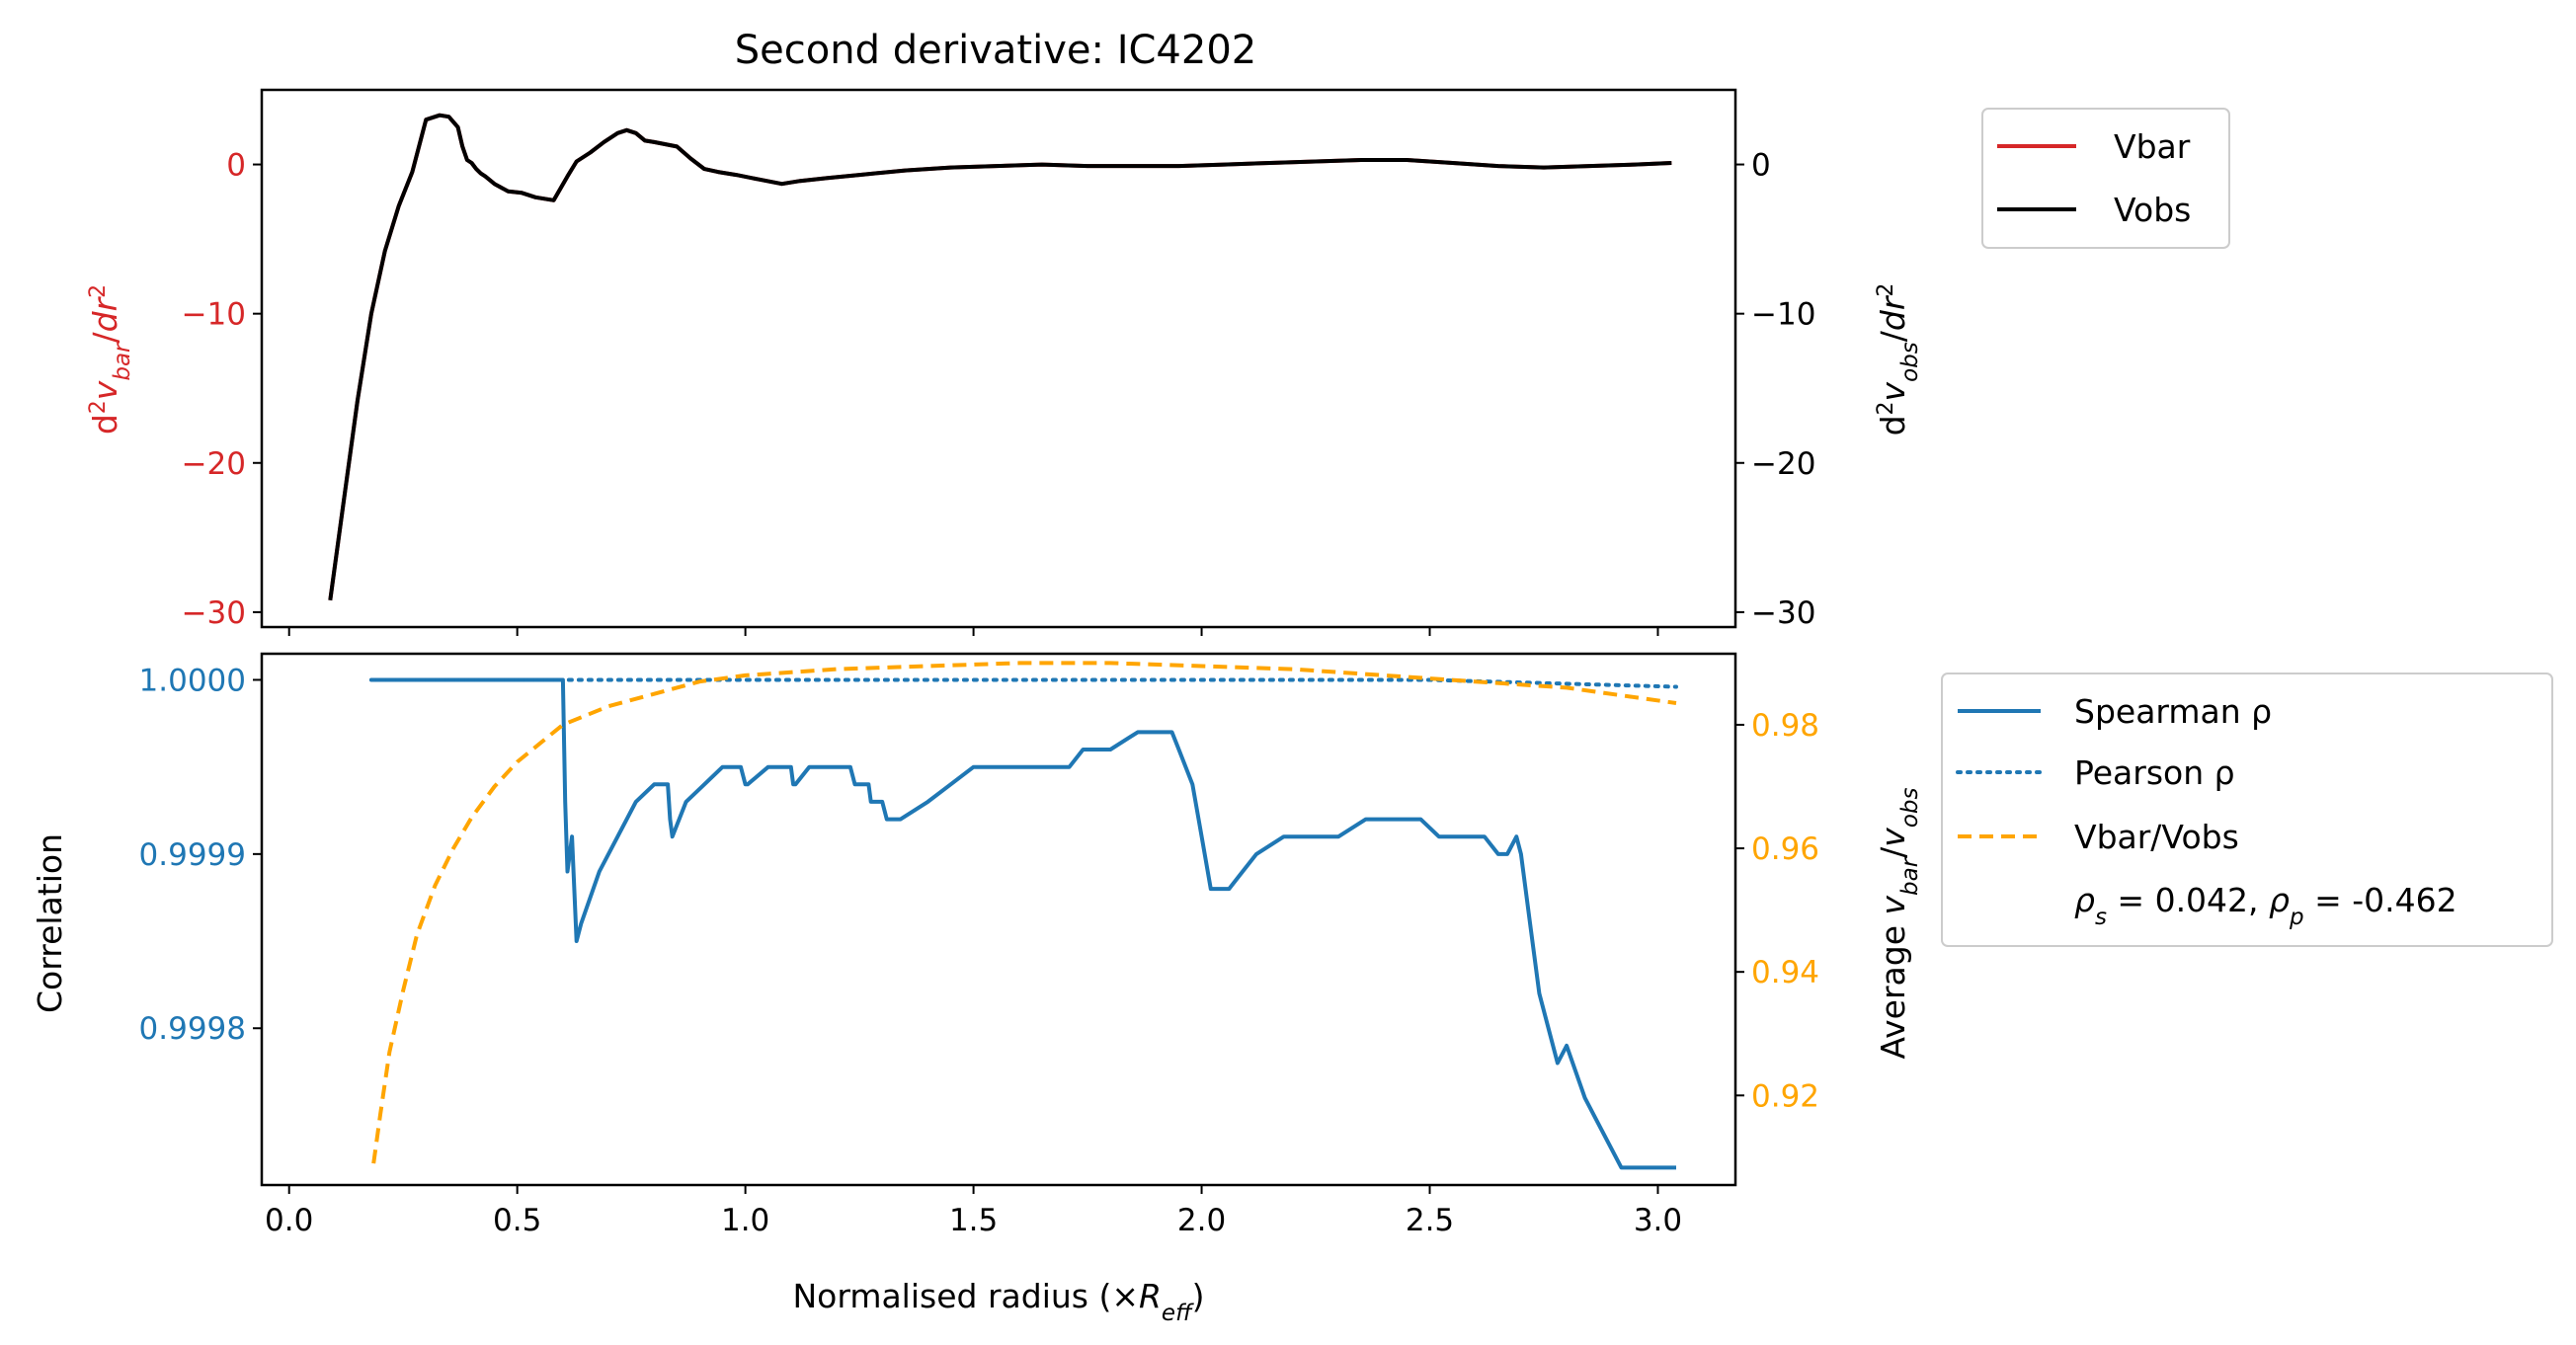 The height and width of the screenshot is (1345, 2576). Describe the element at coordinates (214, 315) in the screenshot. I see `top-left-ytick-label-1: −10` at that location.